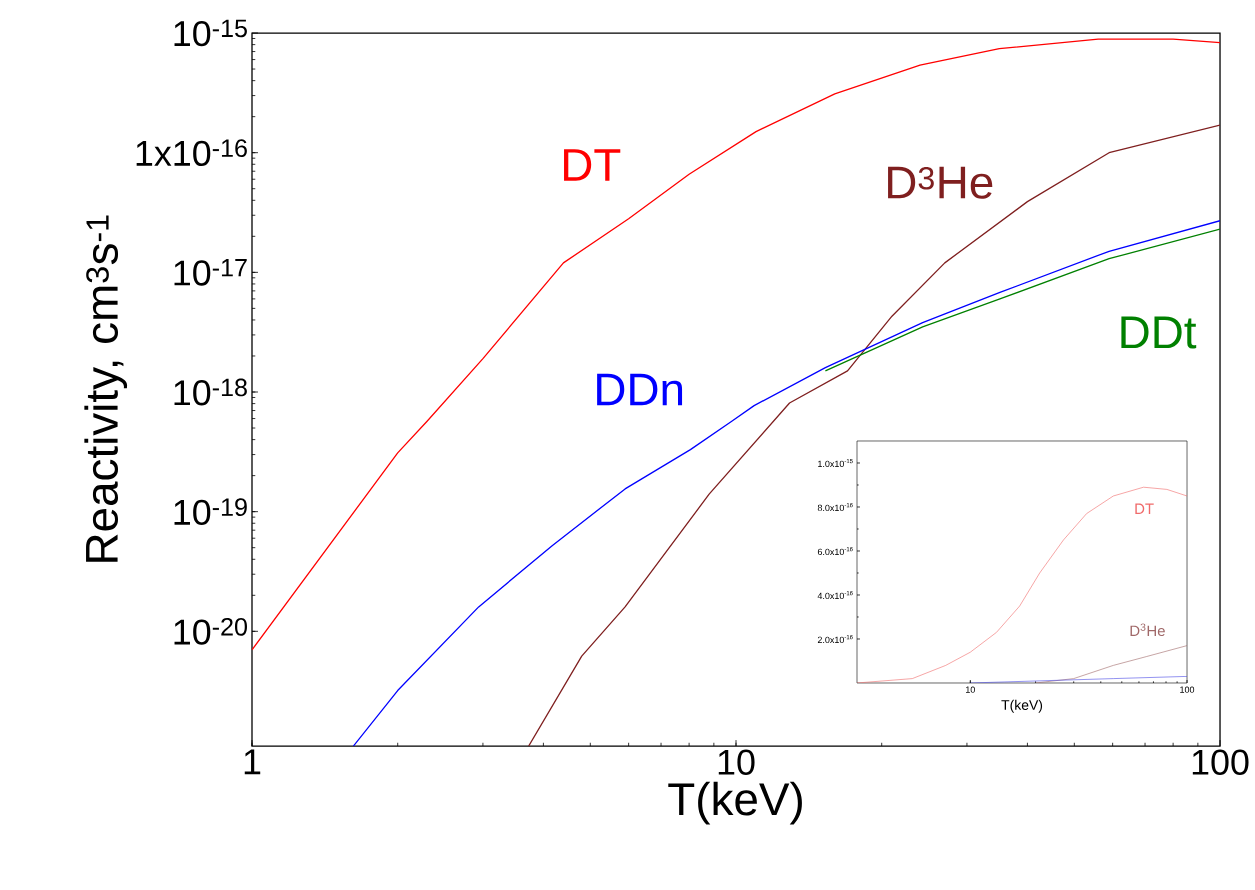 The height and width of the screenshot is (890, 1255). What do you see at coordinates (1159, 332) in the screenshot?
I see `series-label: DDt` at bounding box center [1159, 332].